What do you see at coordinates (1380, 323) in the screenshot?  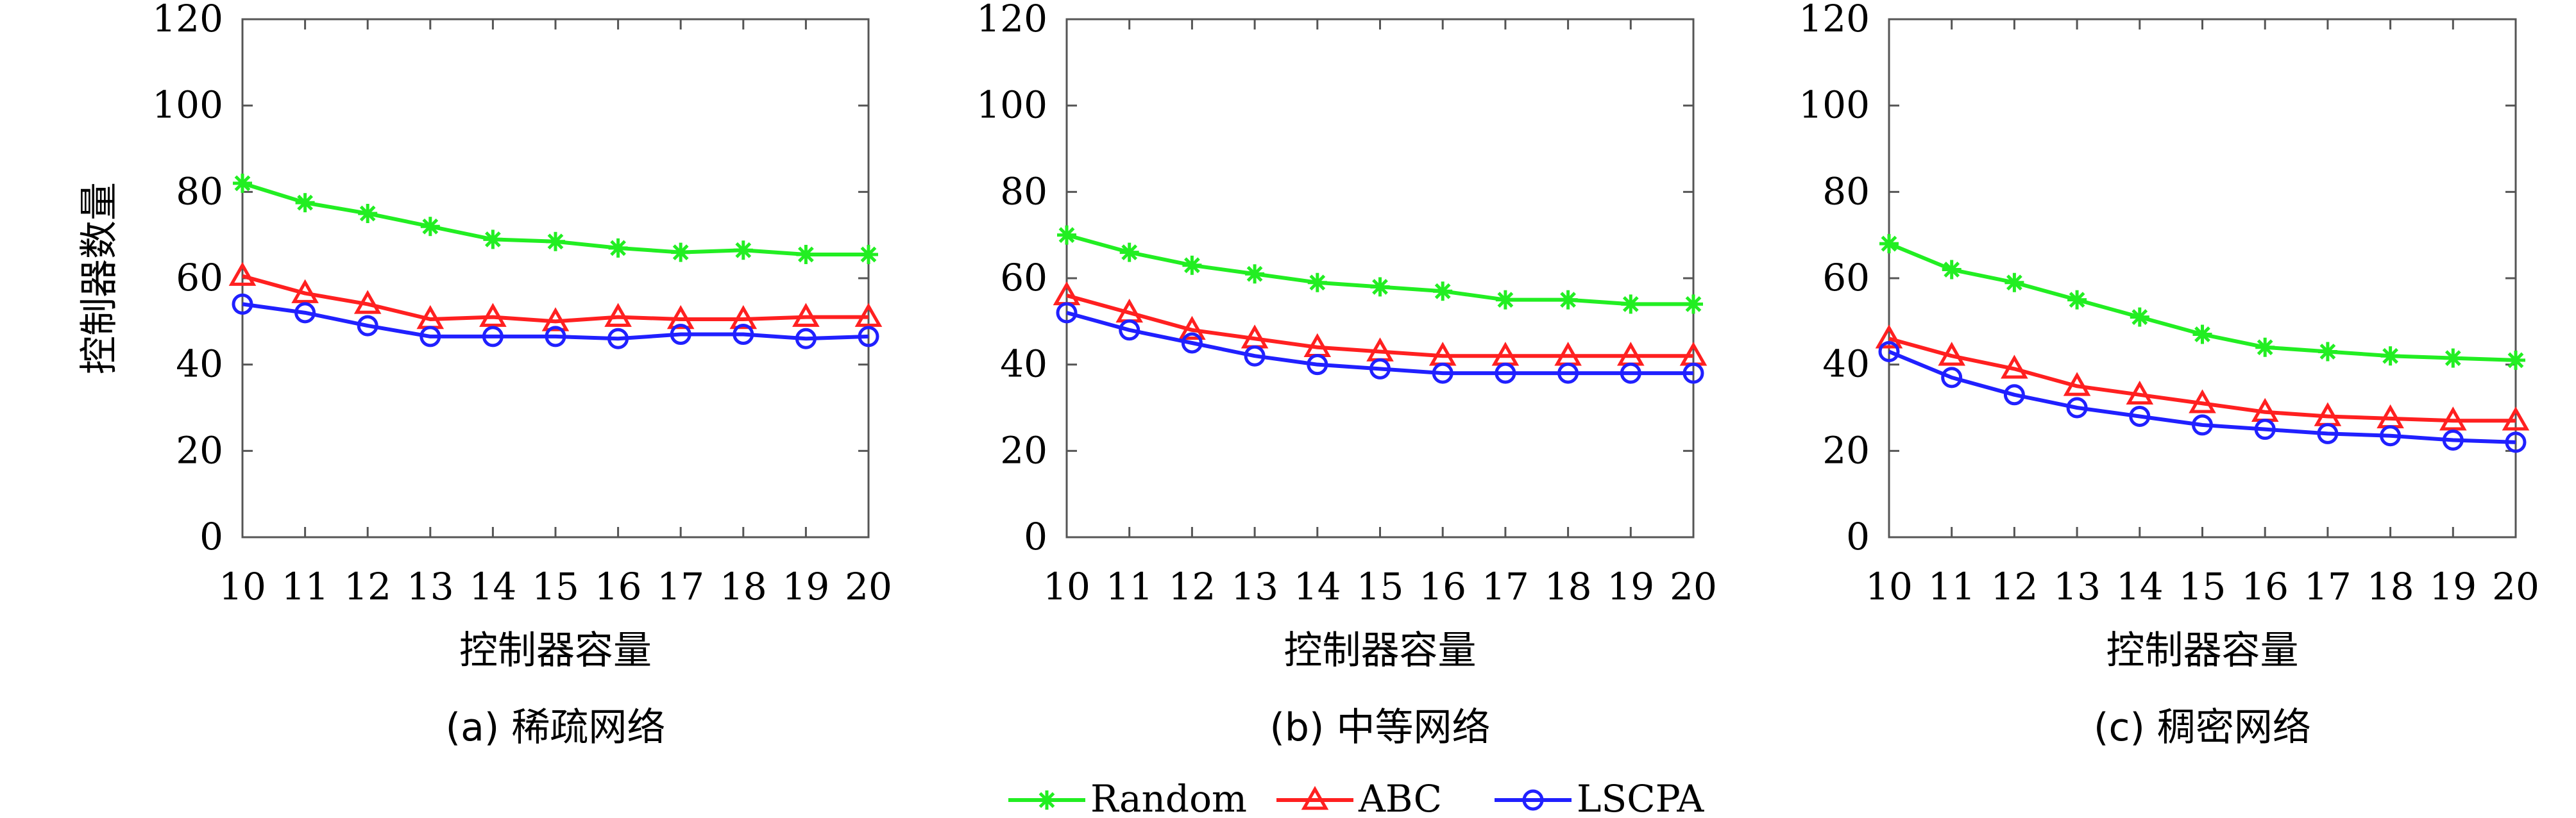 I see `series-abc` at bounding box center [1380, 323].